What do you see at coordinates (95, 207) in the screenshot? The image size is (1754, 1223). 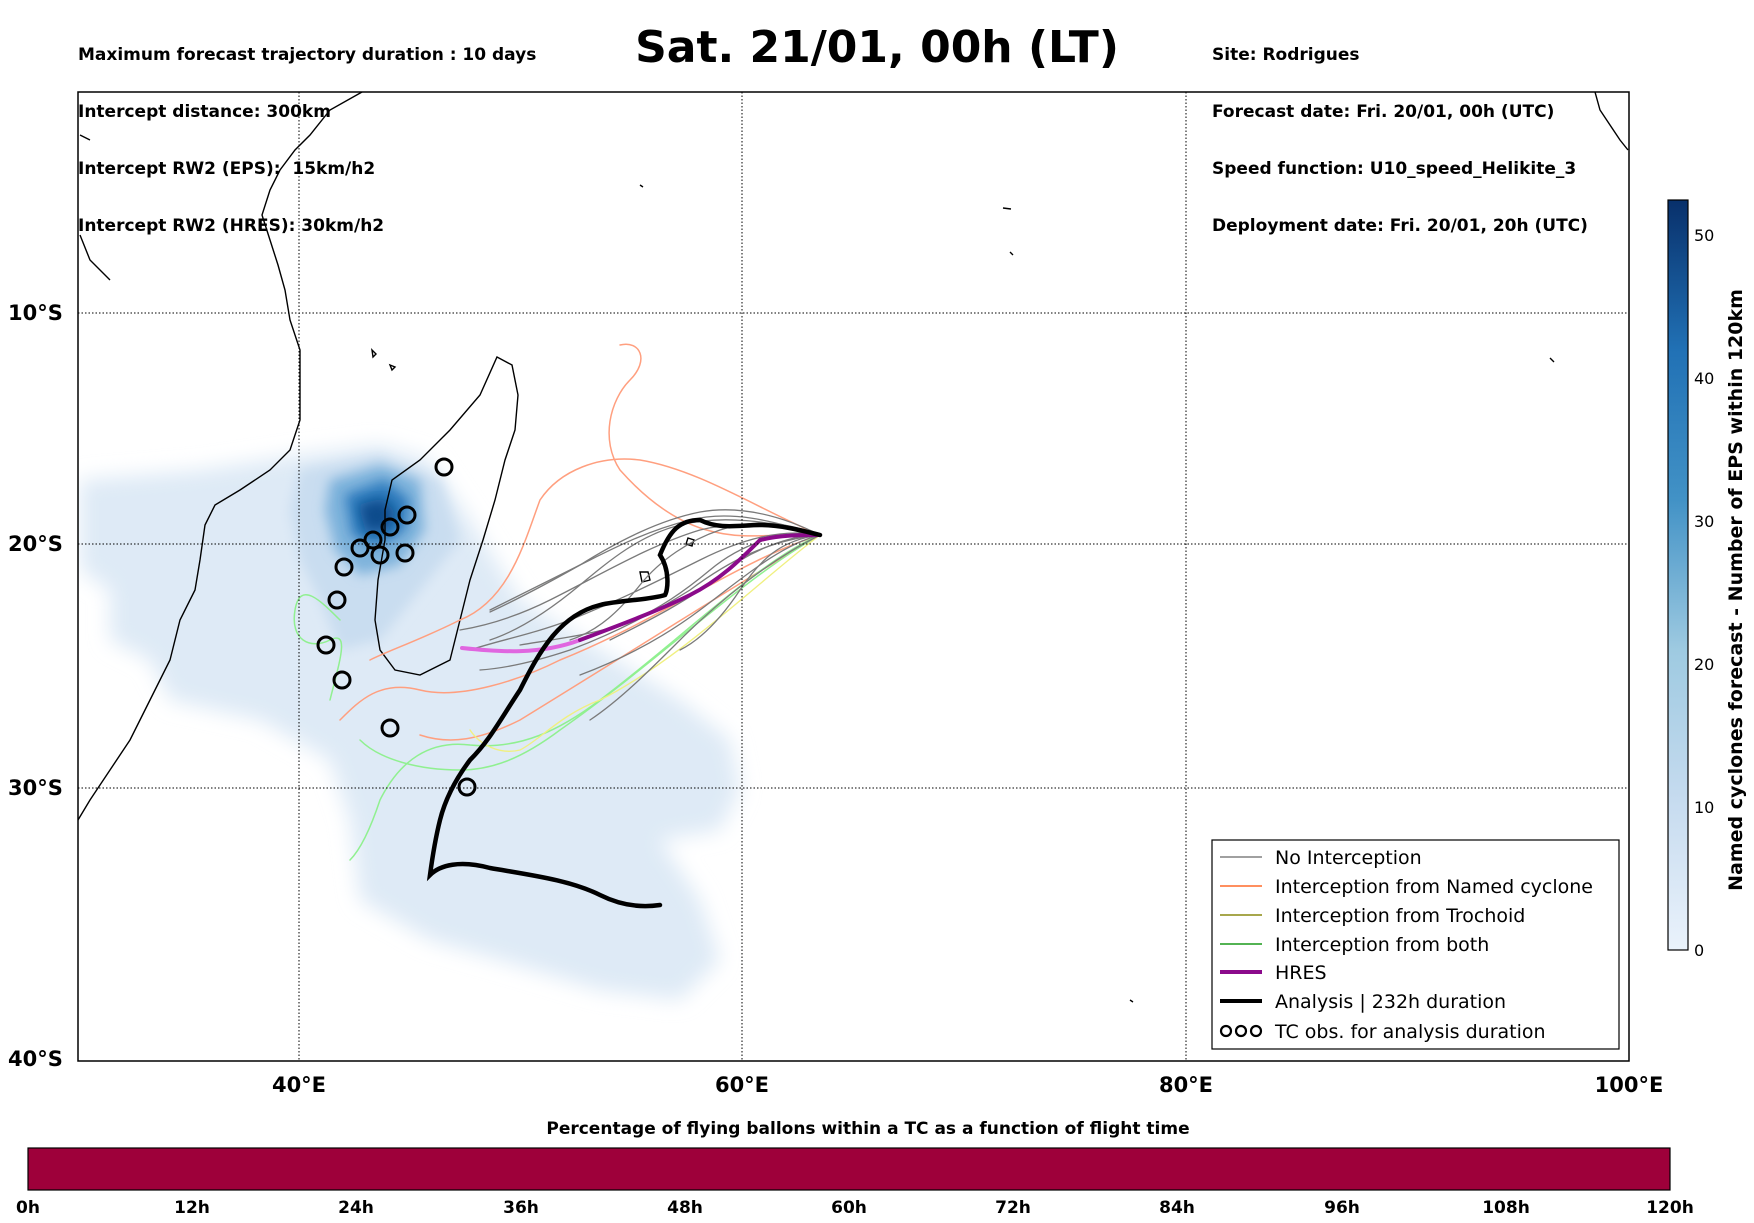 I see `yemen-coast` at bounding box center [95, 207].